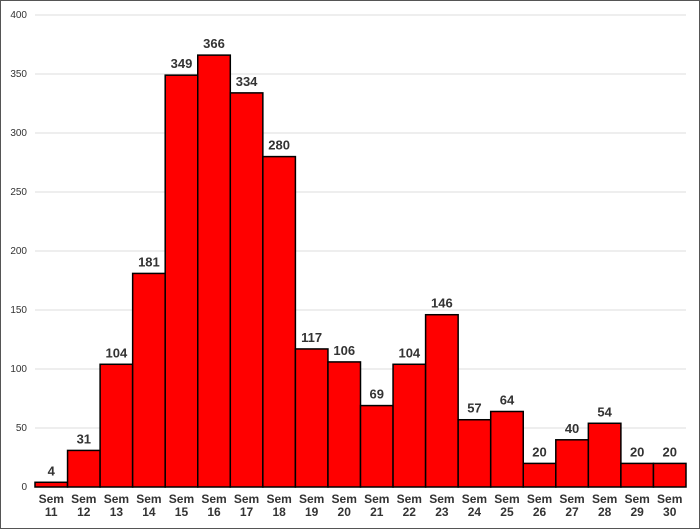 The width and height of the screenshot is (700, 529). I want to click on data-label: 146, so click(442, 303).